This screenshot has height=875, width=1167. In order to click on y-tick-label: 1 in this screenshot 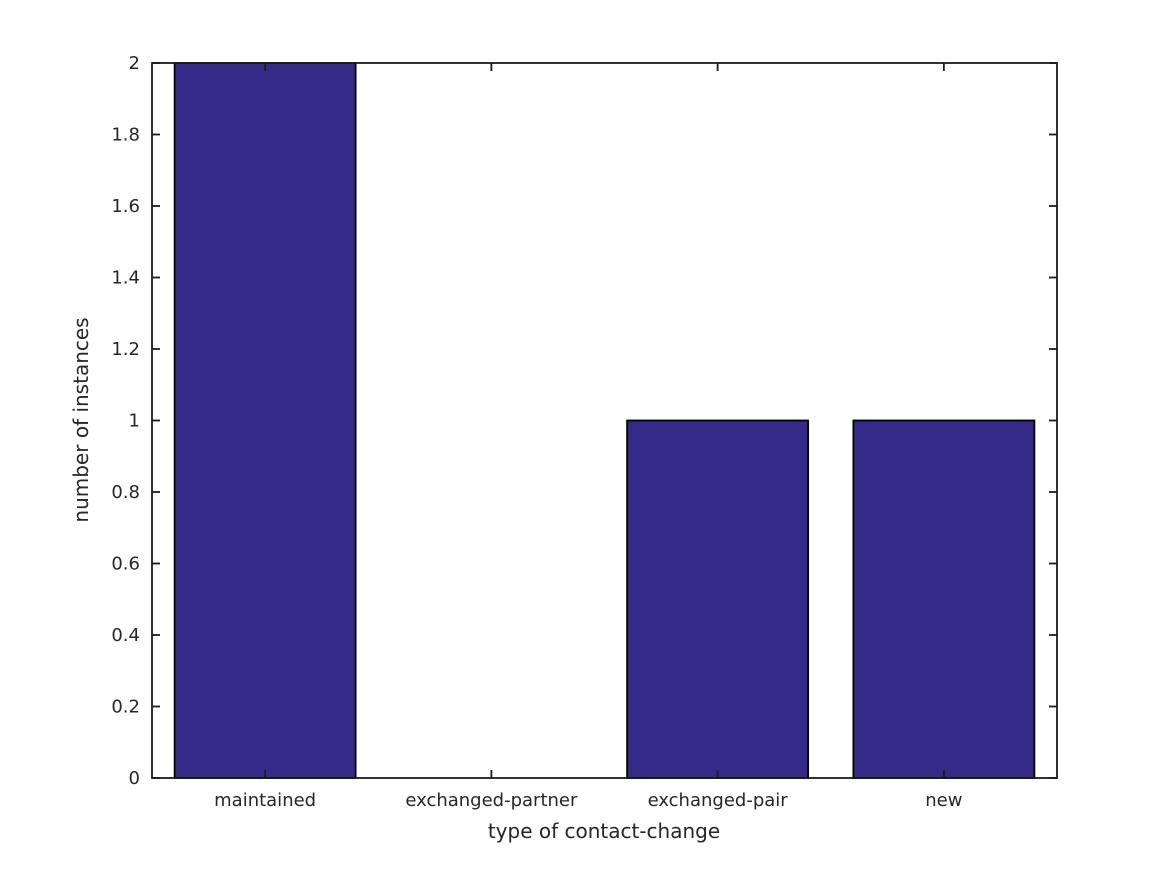, I will do `click(134, 421)`.